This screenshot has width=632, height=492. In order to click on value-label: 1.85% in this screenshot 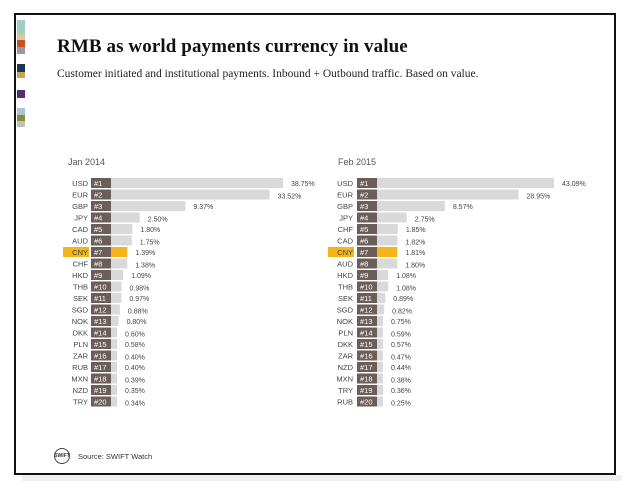, I will do `click(416, 230)`.